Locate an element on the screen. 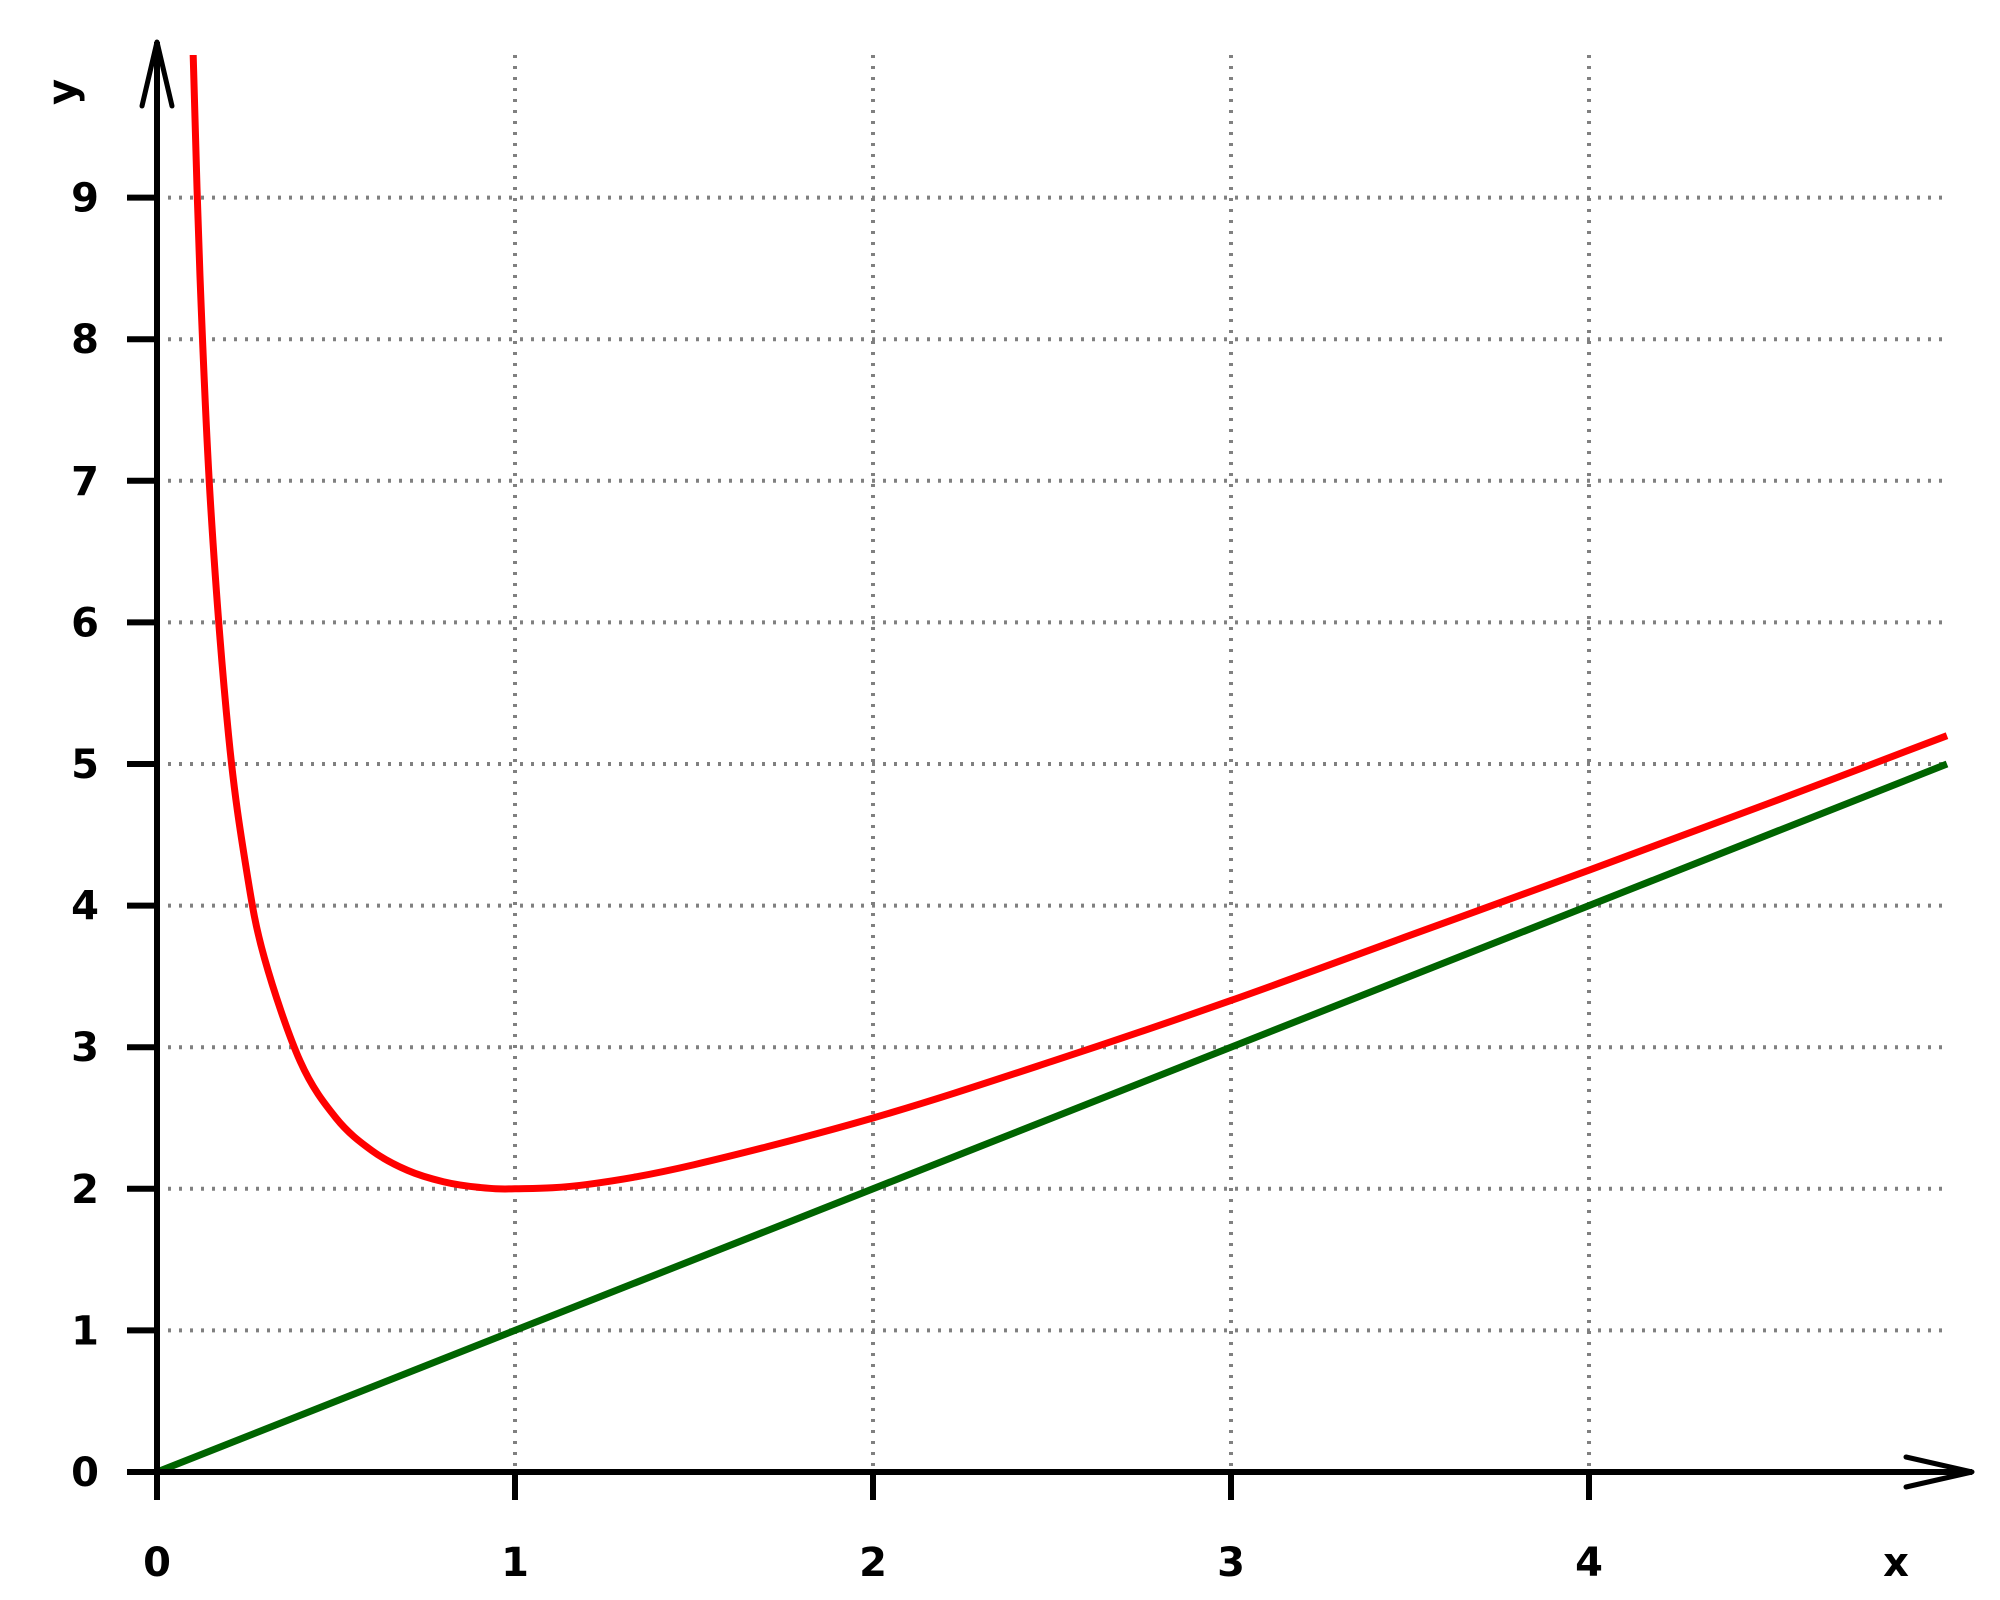 The height and width of the screenshot is (1600, 2000). y-tick-label: 1 is located at coordinates (85, 1331).